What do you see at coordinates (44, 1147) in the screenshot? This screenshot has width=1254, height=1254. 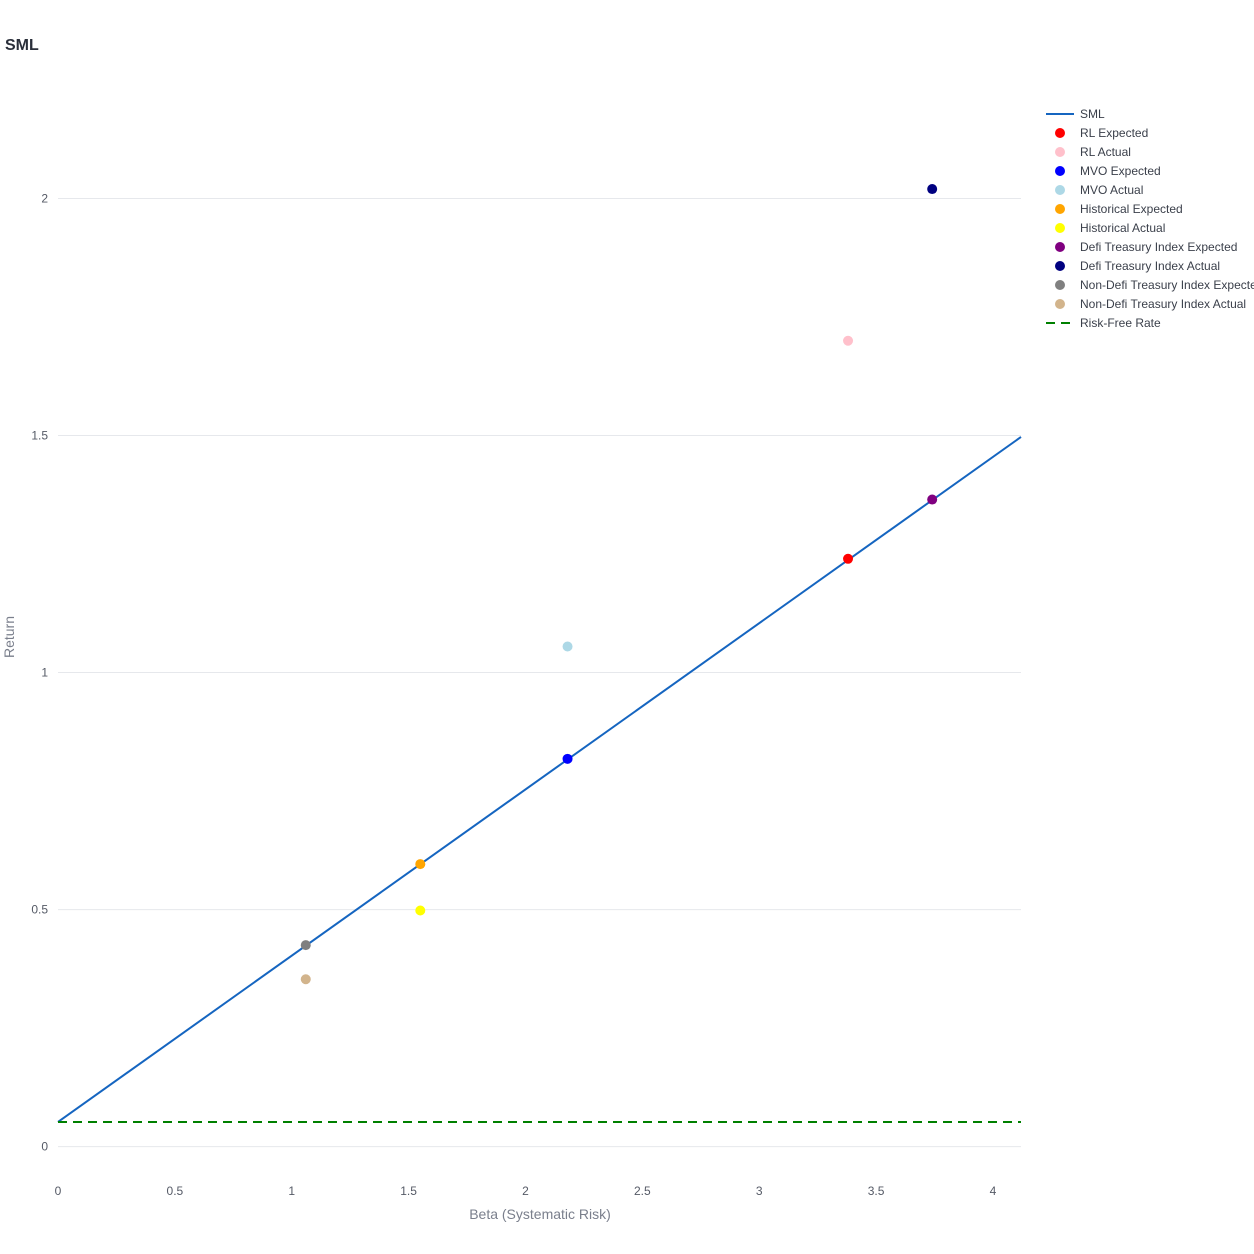 I see `y-tick-label: 0` at bounding box center [44, 1147].